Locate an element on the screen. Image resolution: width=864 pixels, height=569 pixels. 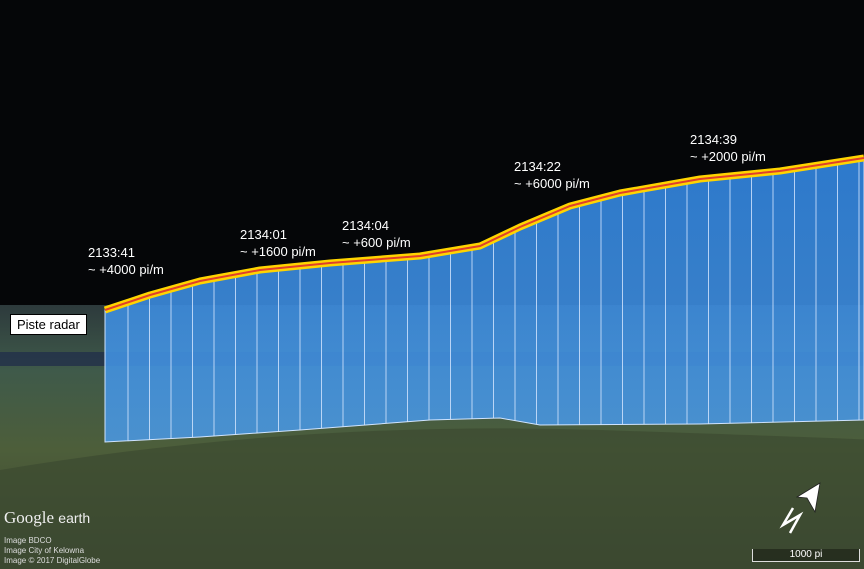
label-time: 2134:39 is located at coordinates (713, 139).